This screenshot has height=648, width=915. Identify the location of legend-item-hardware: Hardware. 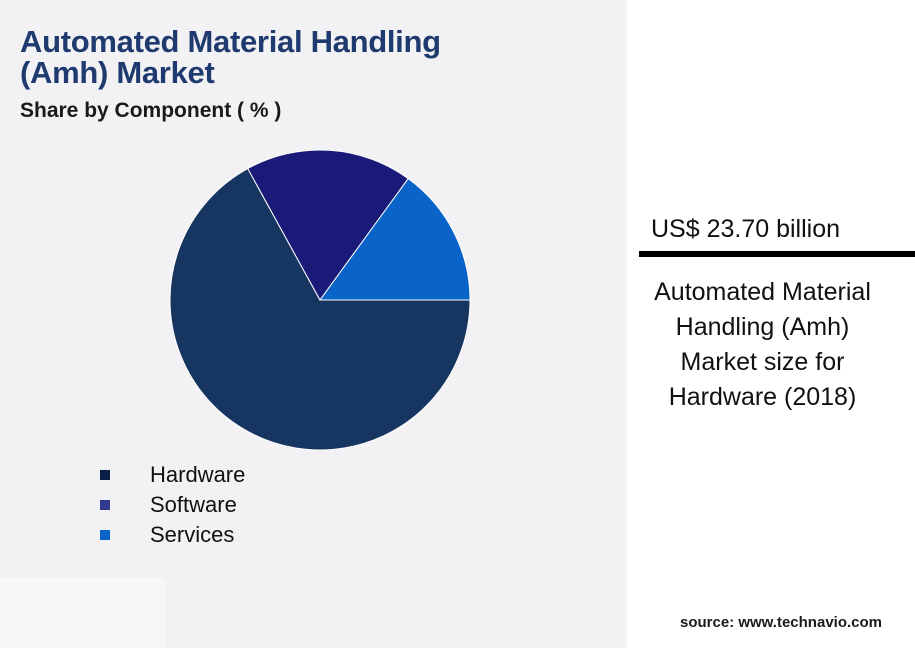
(172, 475).